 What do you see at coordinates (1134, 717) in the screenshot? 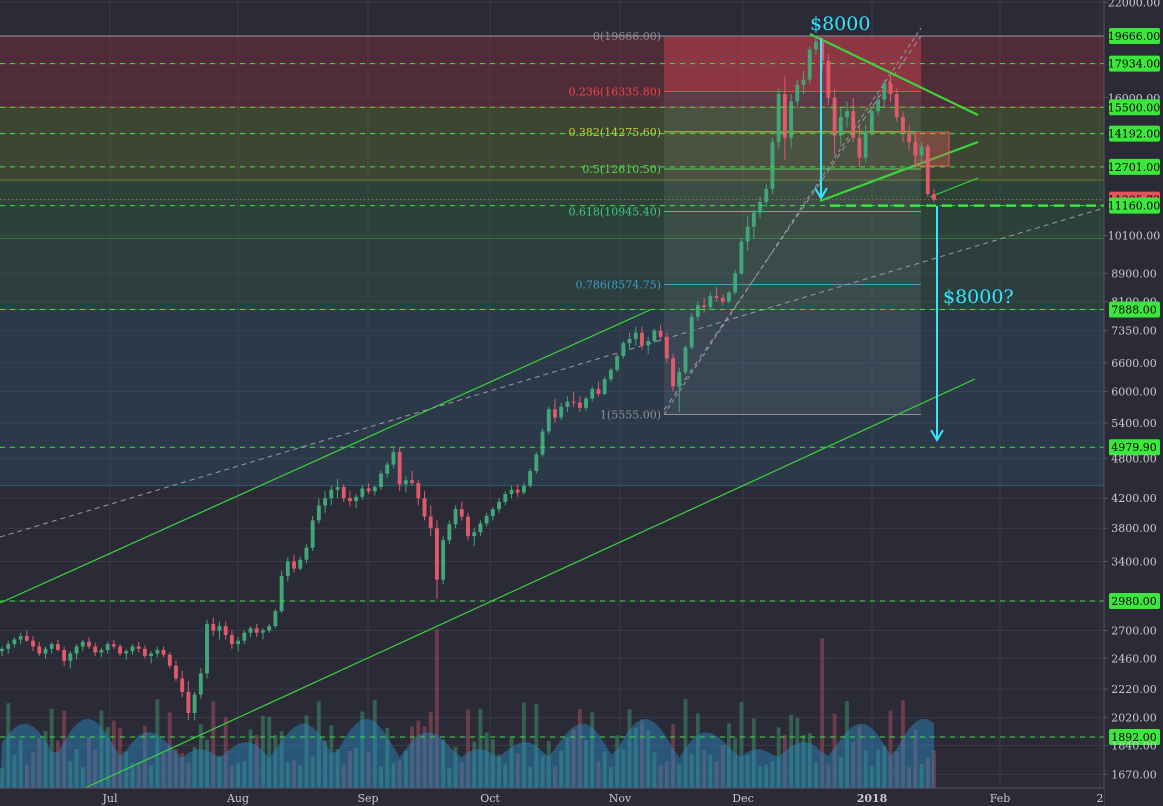
I see `price-tick-label: 2020.00` at bounding box center [1134, 717].